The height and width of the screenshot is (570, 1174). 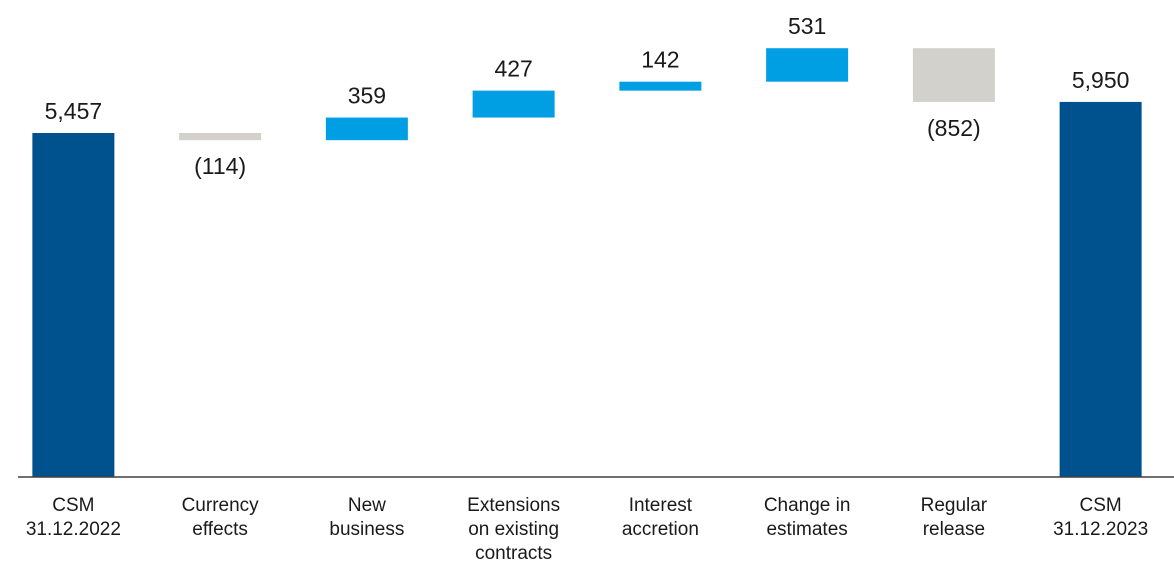 What do you see at coordinates (807, 65) in the screenshot?
I see `bar-6-increase` at bounding box center [807, 65].